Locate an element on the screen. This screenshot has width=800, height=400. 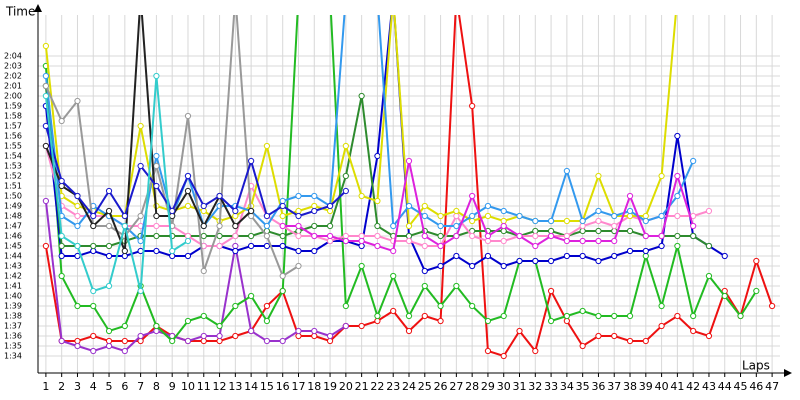
y-tick-label: 1:47 is located at coordinates (13, 226).